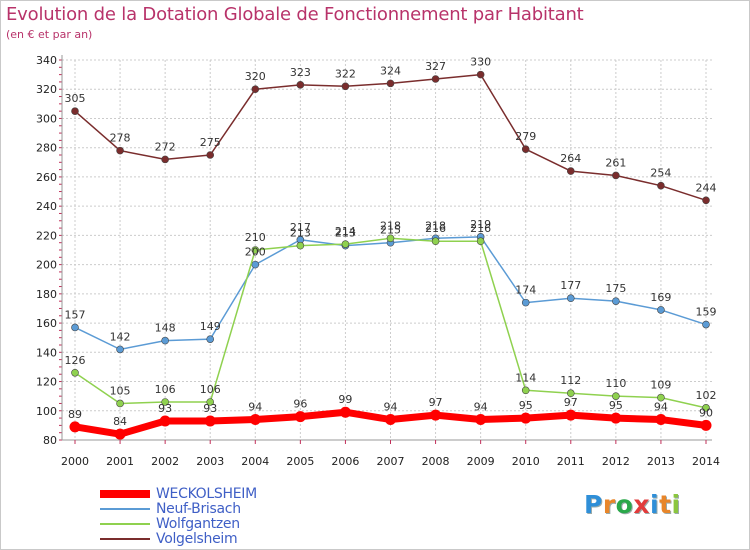 The height and width of the screenshot is (550, 750). What do you see at coordinates (480, 228) in the screenshot?
I see `data-label-wolfgantzen: 216` at bounding box center [480, 228].